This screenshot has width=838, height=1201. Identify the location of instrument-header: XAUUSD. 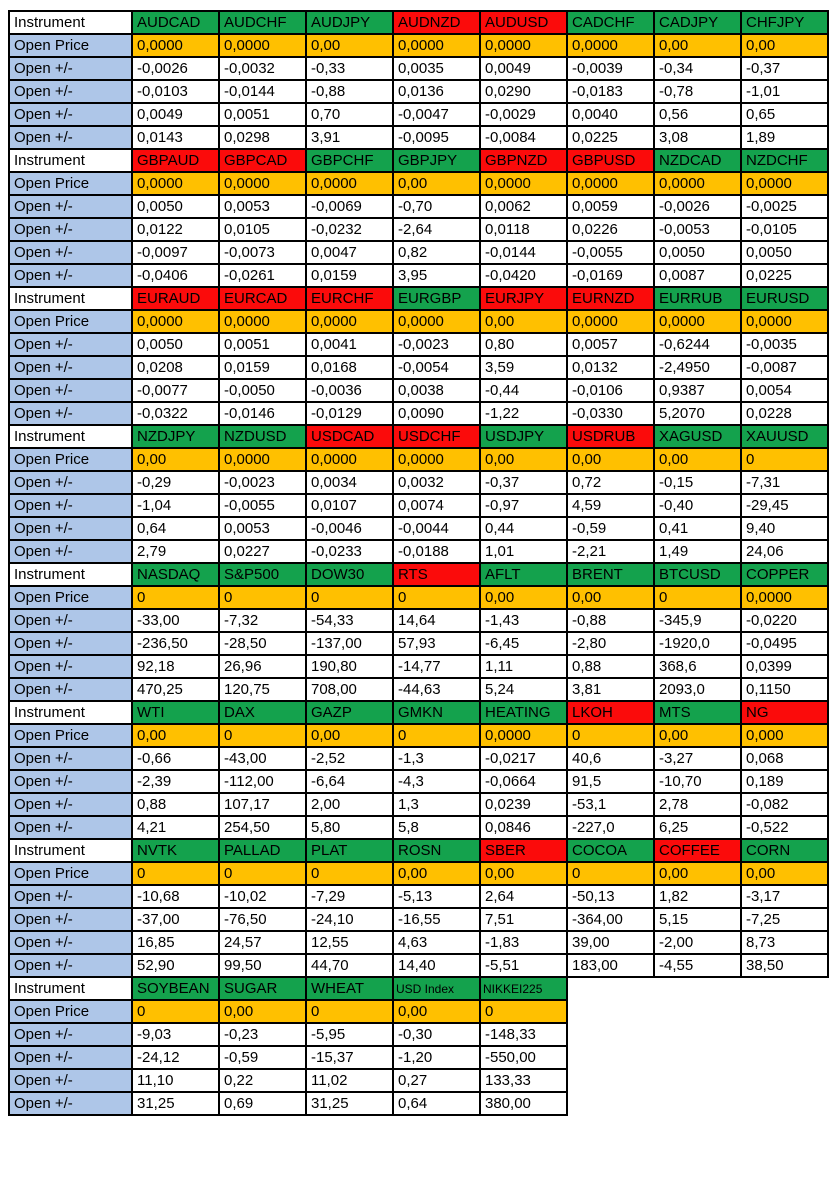
(784, 436).